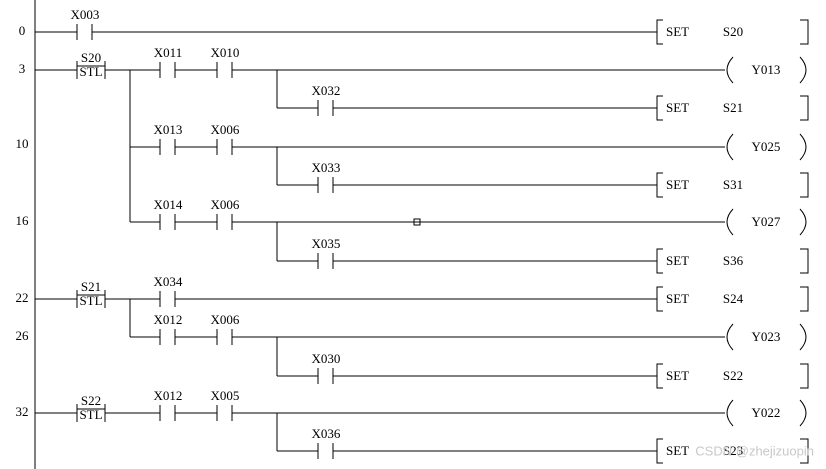 This screenshot has height=469, width=826. I want to click on step-number: 10, so click(22, 143).